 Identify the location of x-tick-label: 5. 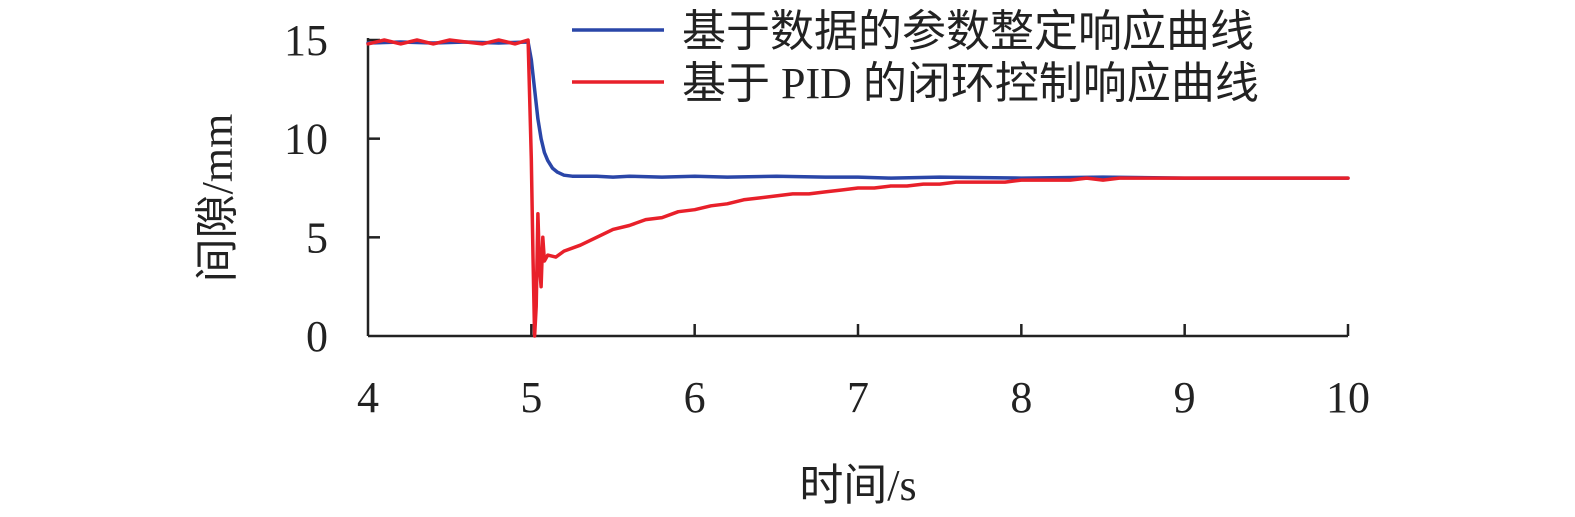
(531, 397).